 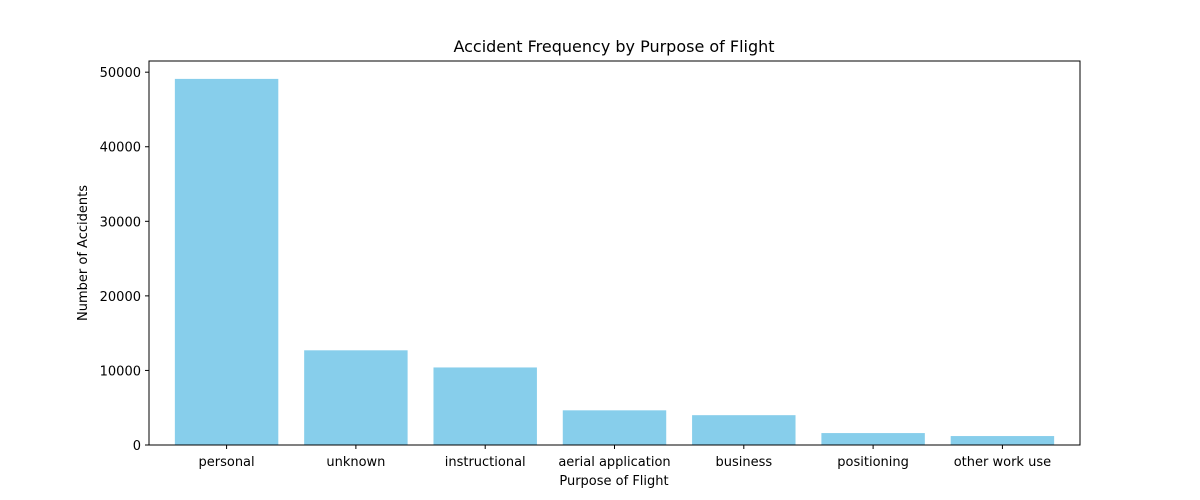 What do you see at coordinates (226, 262) in the screenshot?
I see `bar-personal` at bounding box center [226, 262].